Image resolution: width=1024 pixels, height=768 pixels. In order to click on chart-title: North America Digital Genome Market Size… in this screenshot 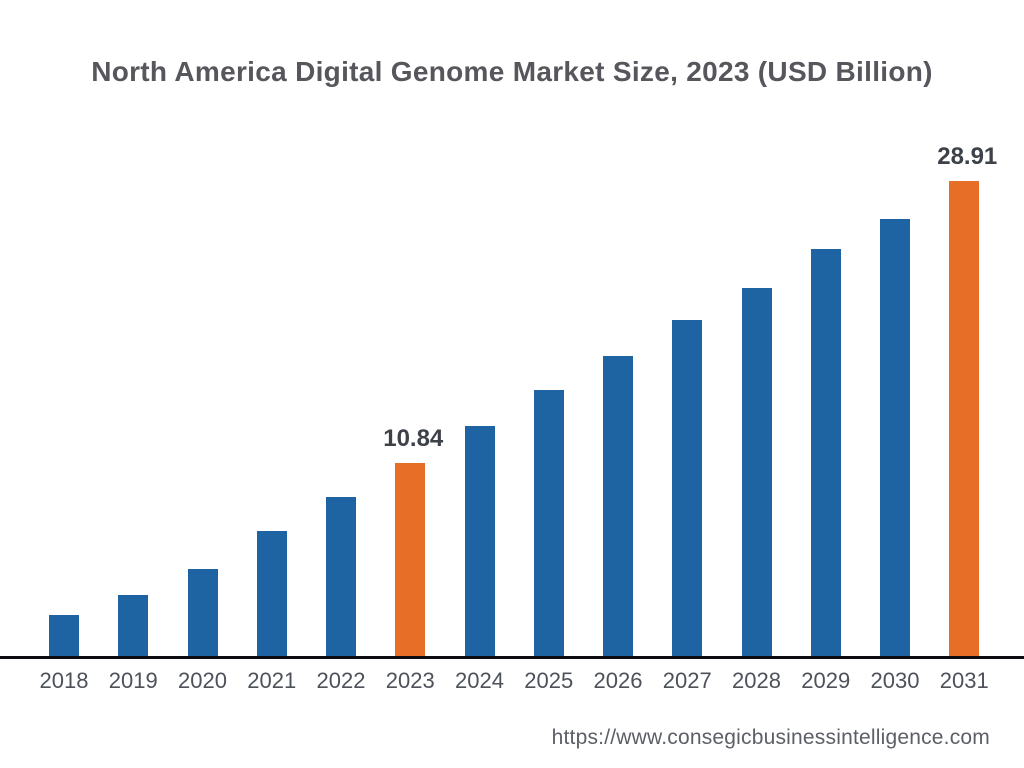, I will do `click(512, 71)`.